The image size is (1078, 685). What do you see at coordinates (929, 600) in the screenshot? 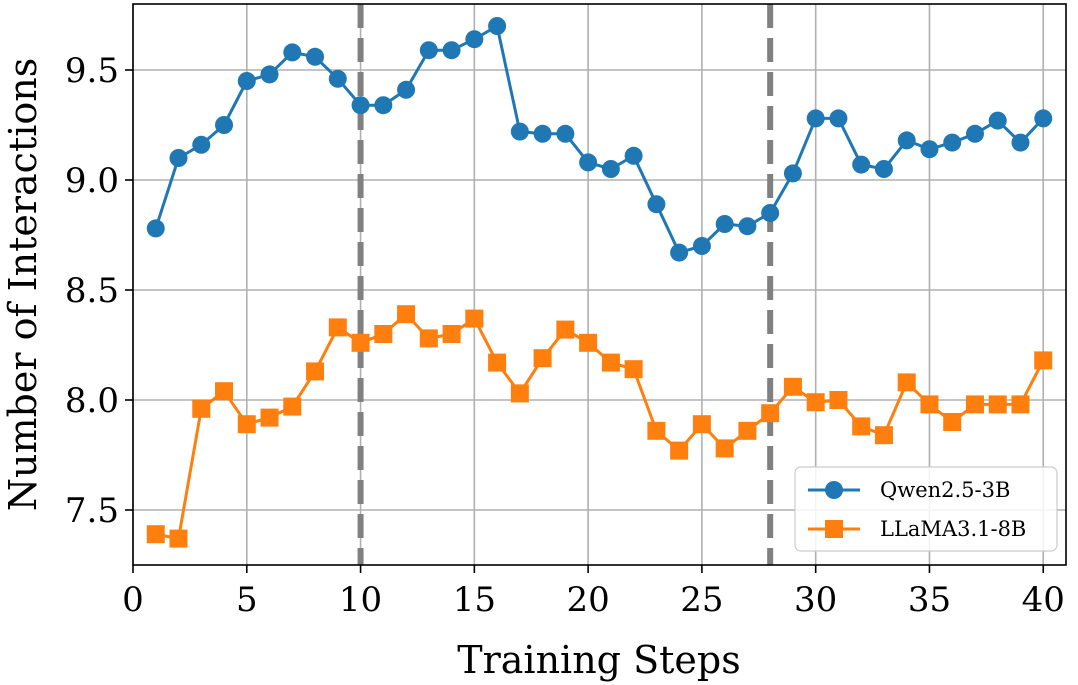
I see `x-tick-label: 35` at bounding box center [929, 600].